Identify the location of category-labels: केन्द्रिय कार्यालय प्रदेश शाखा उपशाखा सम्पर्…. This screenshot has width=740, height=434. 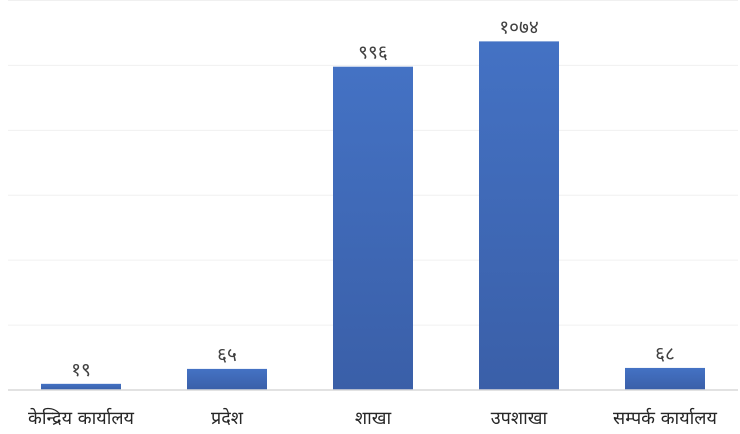
(373, 418).